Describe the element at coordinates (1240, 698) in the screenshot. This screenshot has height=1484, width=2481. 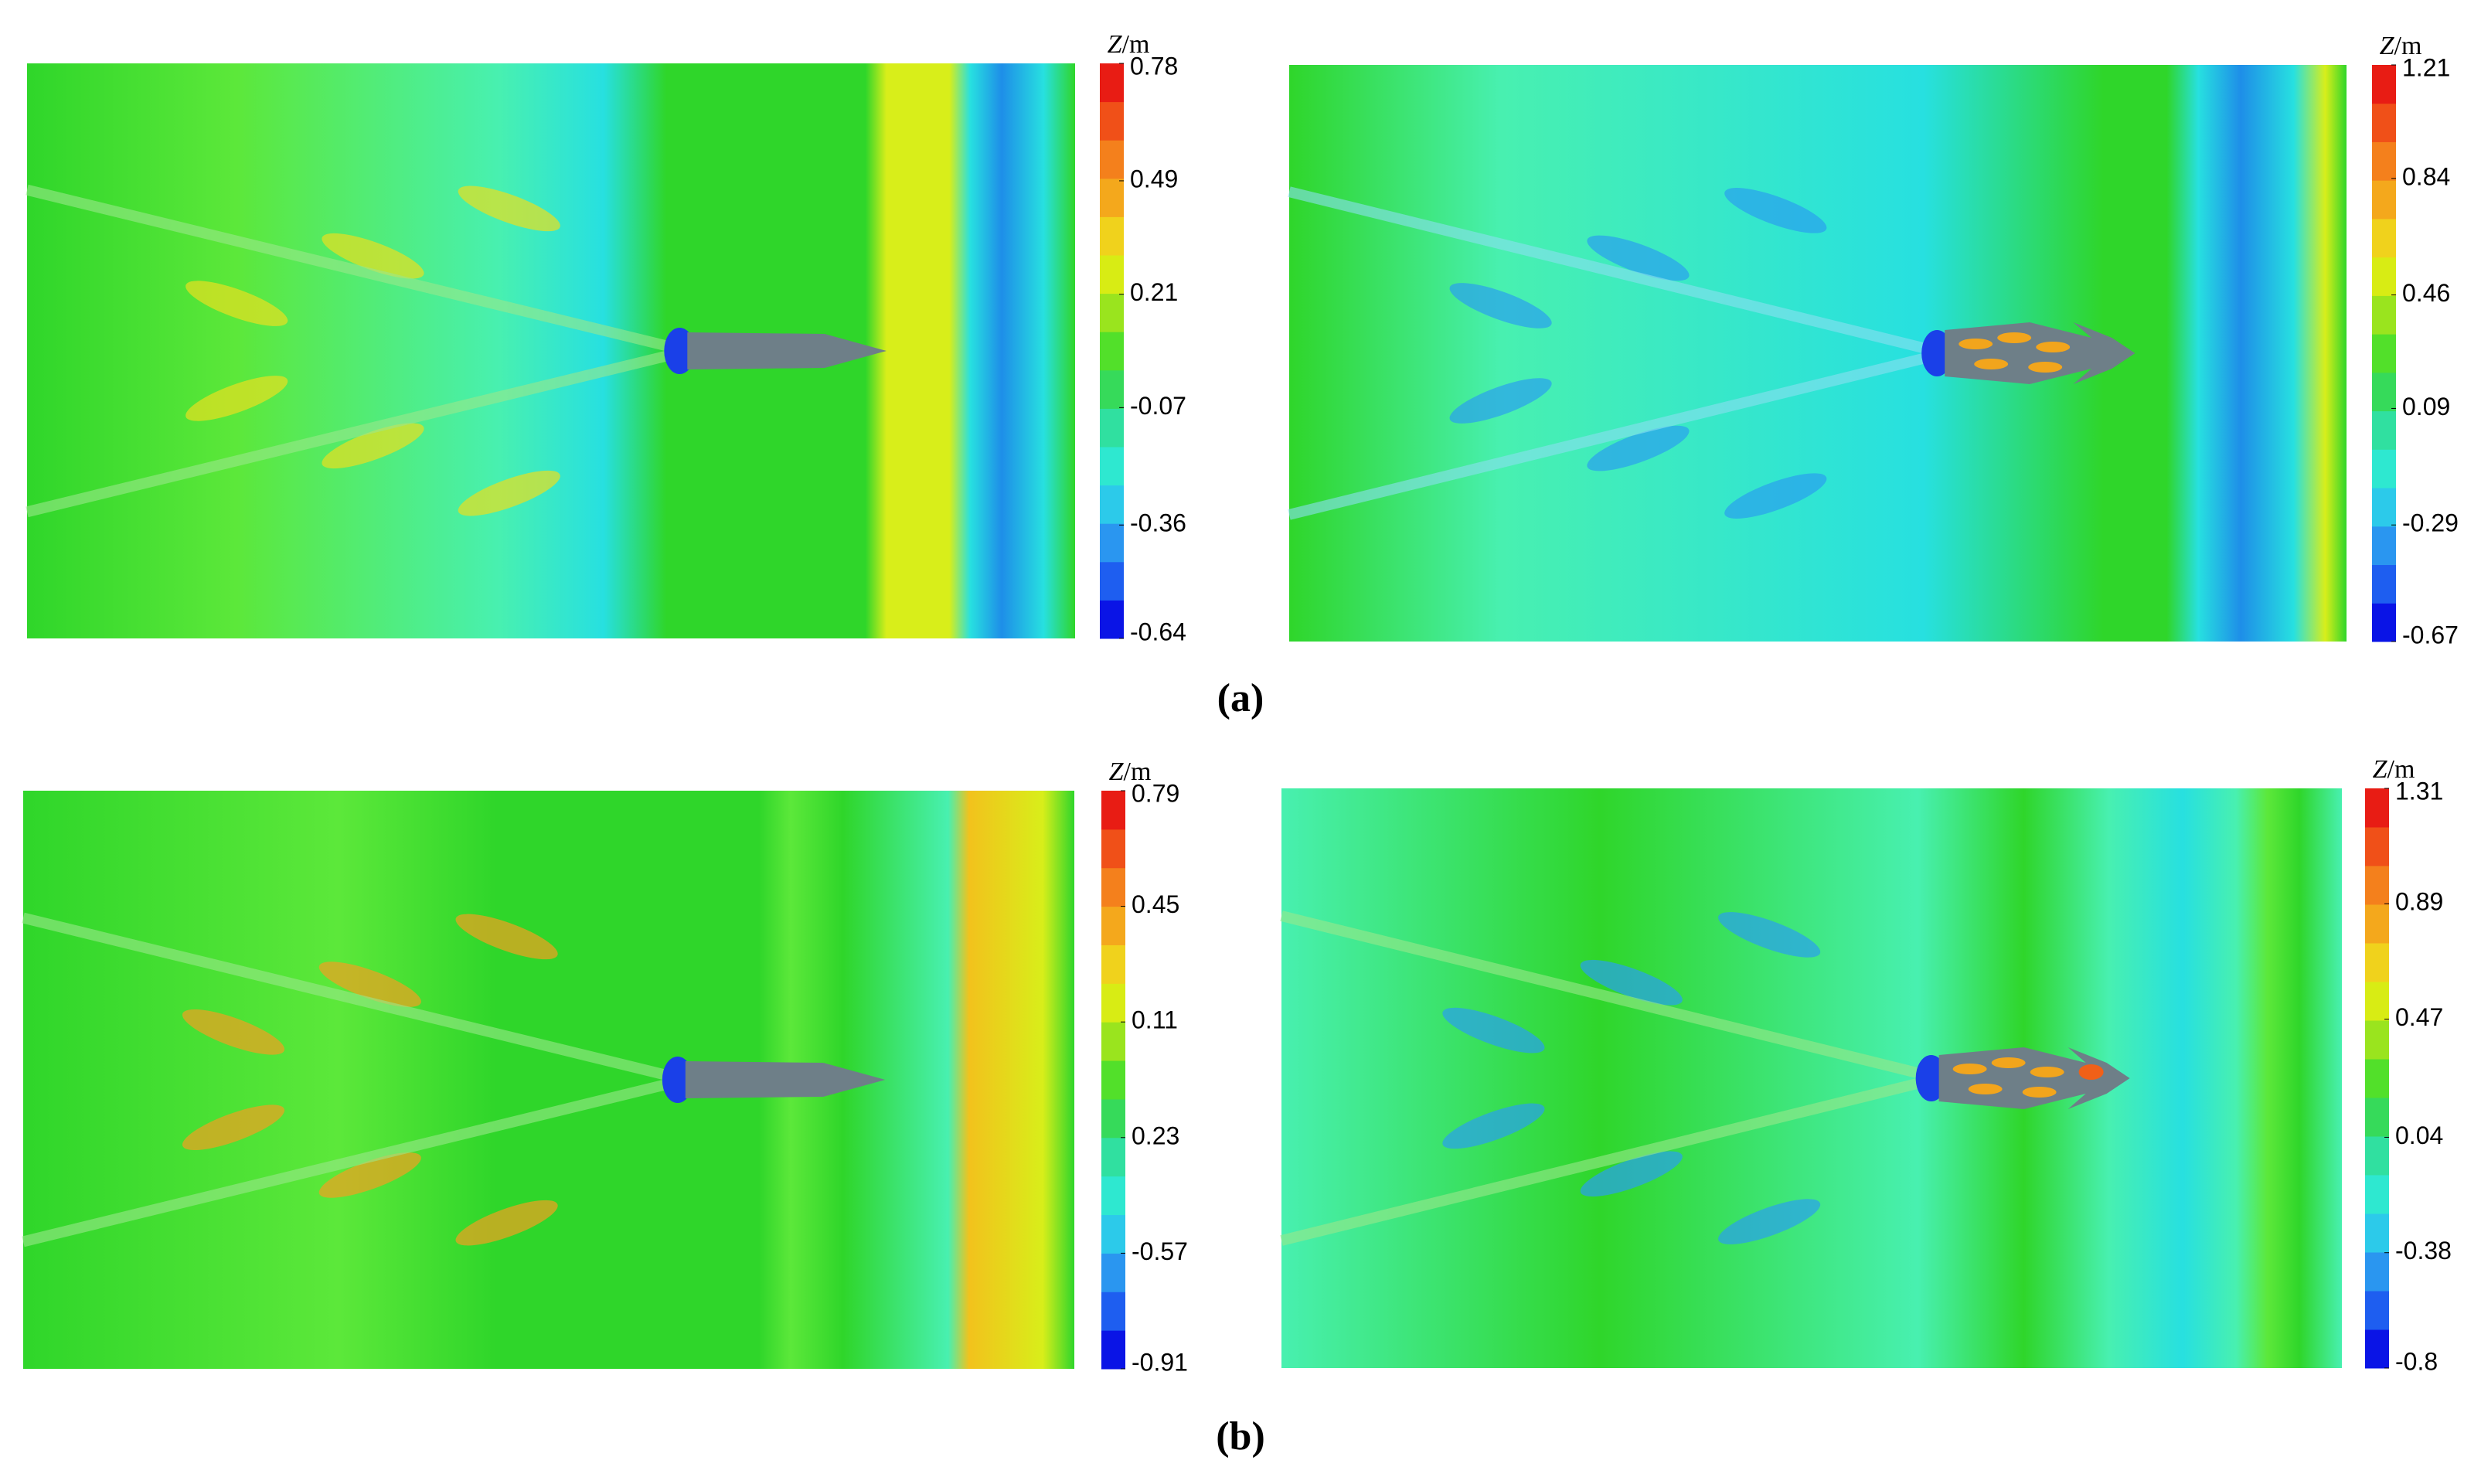
I see `caption: (a)` at that location.